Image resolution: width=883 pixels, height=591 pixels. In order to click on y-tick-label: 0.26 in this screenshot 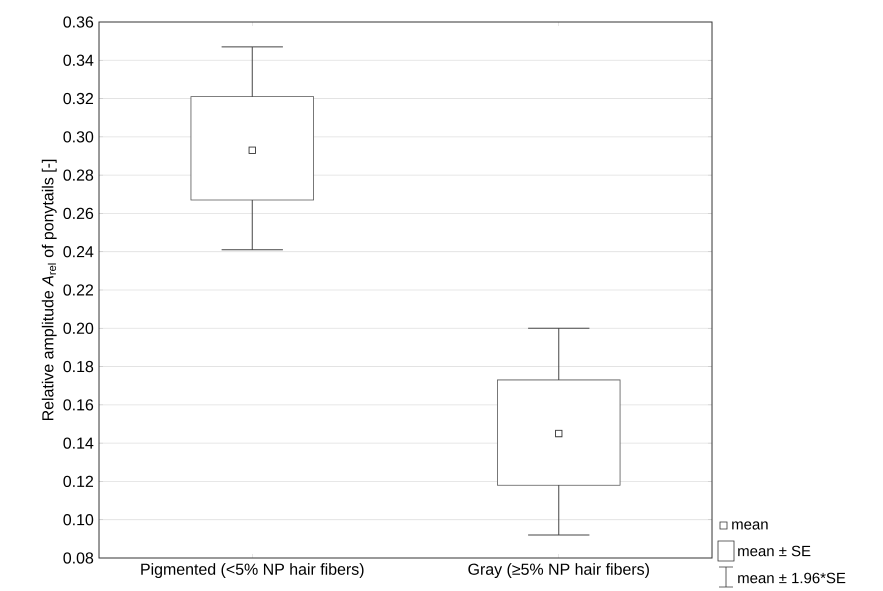, I will do `click(78, 214)`.